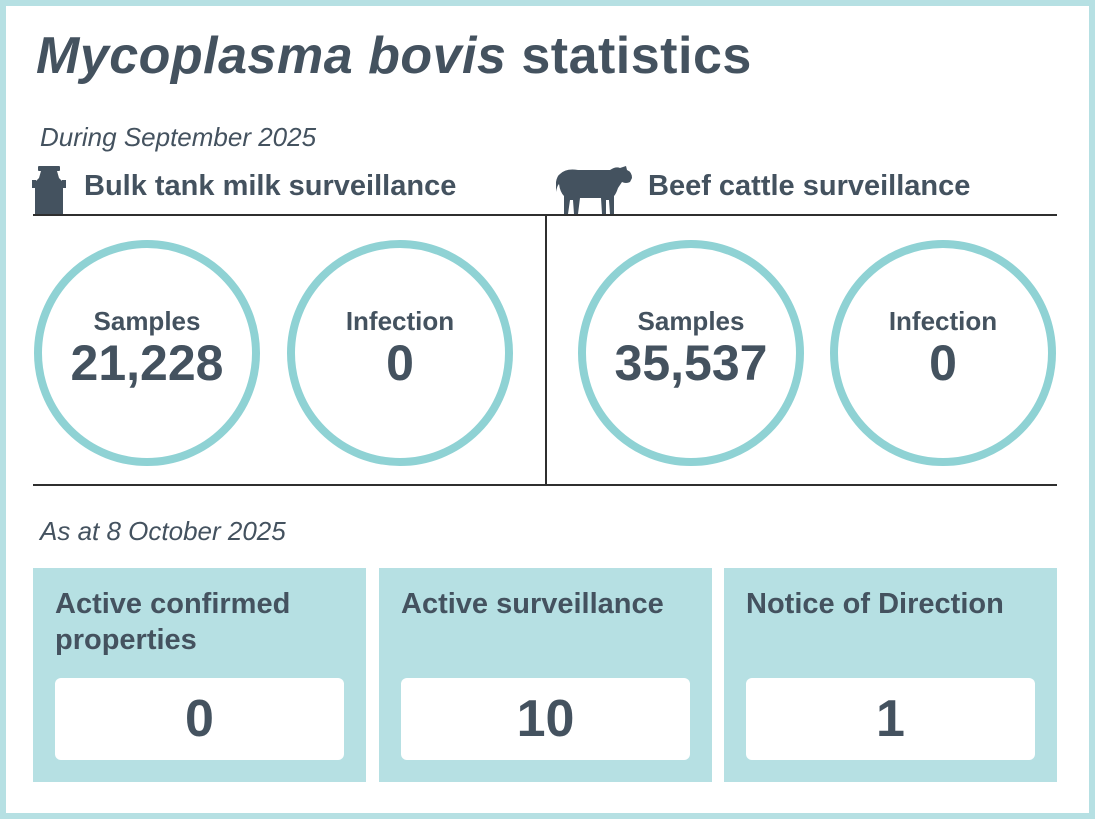 The width and height of the screenshot is (1095, 819). I want to click on divider-vertical, so click(546, 350).